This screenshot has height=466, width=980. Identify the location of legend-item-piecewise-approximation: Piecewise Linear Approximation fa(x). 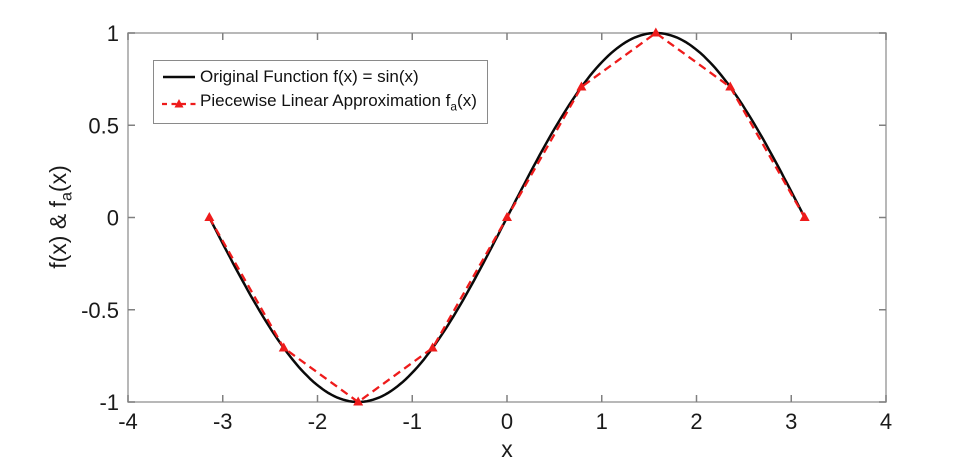
(319, 103).